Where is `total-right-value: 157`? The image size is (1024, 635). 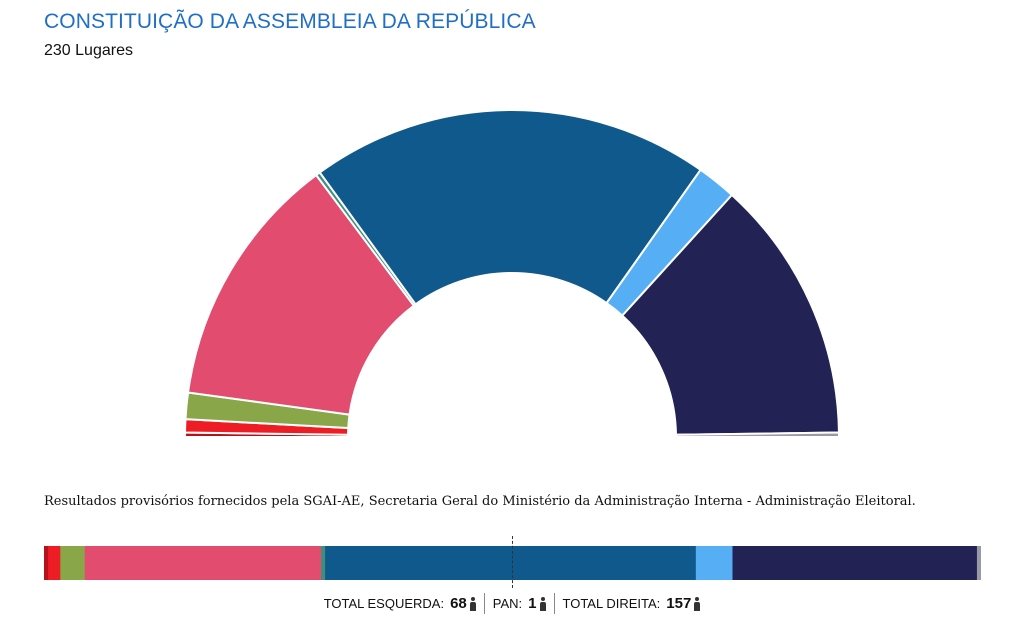
total-right-value: 157 is located at coordinates (679, 603).